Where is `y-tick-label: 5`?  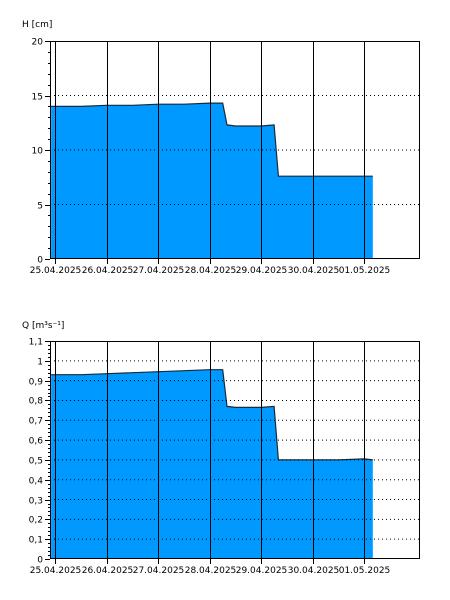 y-tick-label: 5 is located at coordinates (40, 207).